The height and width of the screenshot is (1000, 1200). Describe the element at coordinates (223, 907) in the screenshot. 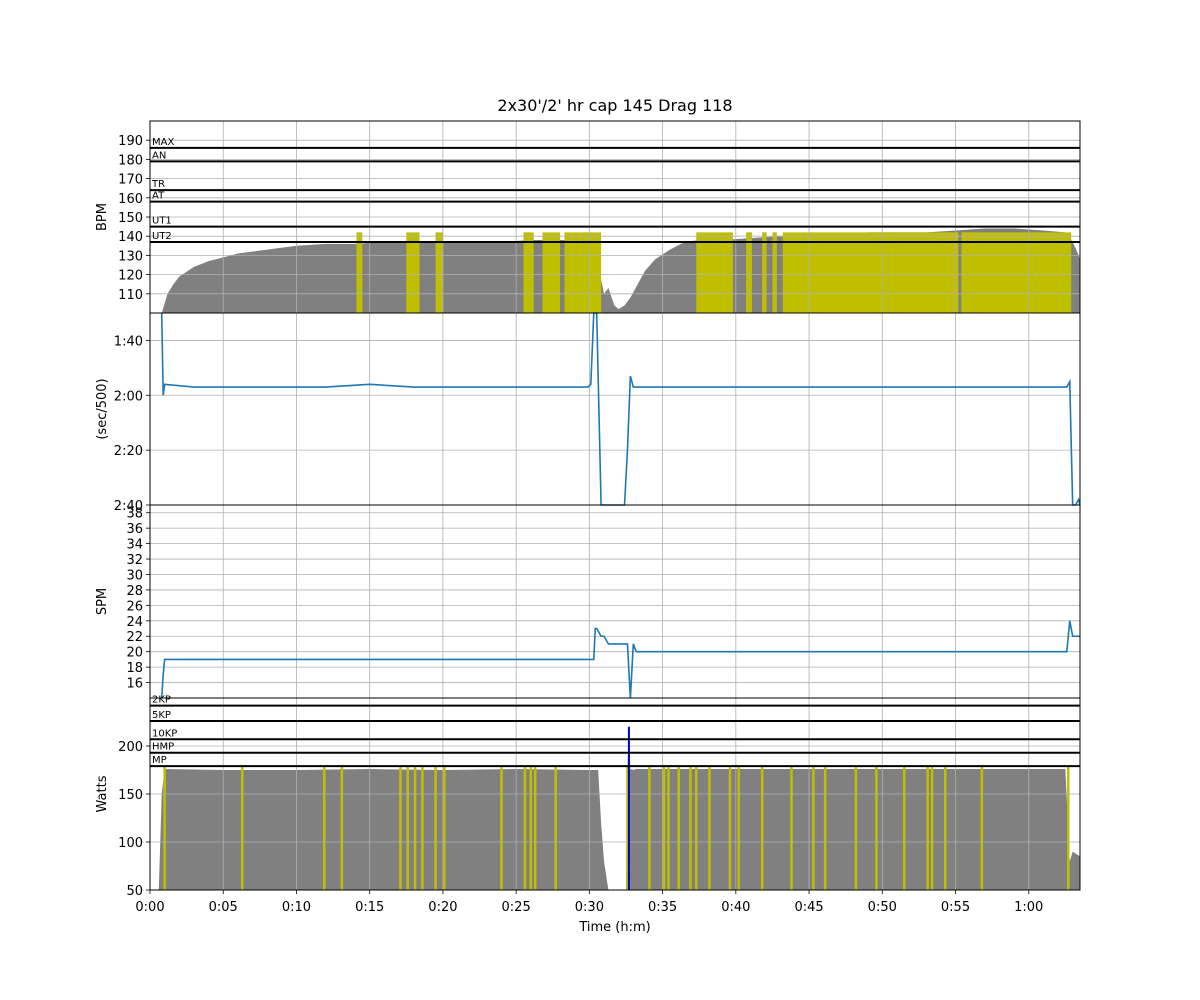

I see `x-tick-label: 0:05` at that location.